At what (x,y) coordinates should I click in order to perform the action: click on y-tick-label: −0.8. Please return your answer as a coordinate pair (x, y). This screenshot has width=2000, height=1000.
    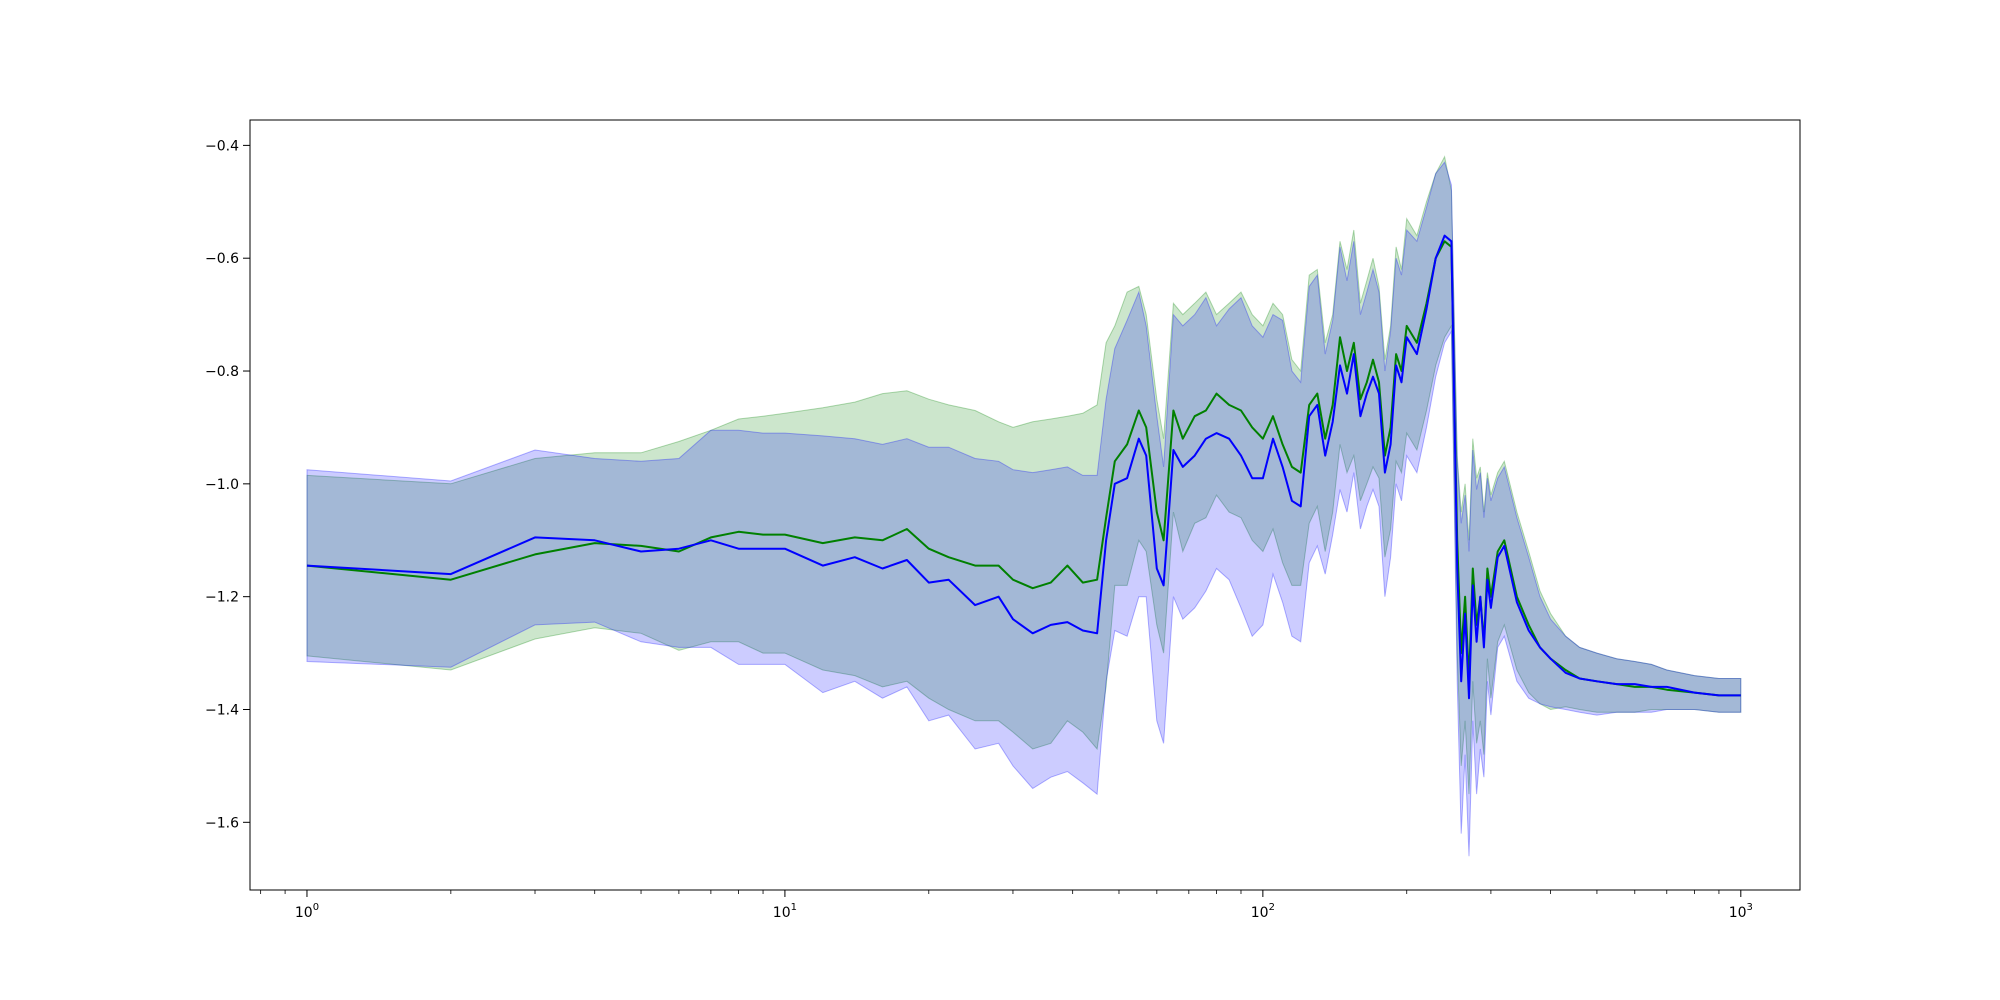
    Looking at the image, I should click on (222, 372).